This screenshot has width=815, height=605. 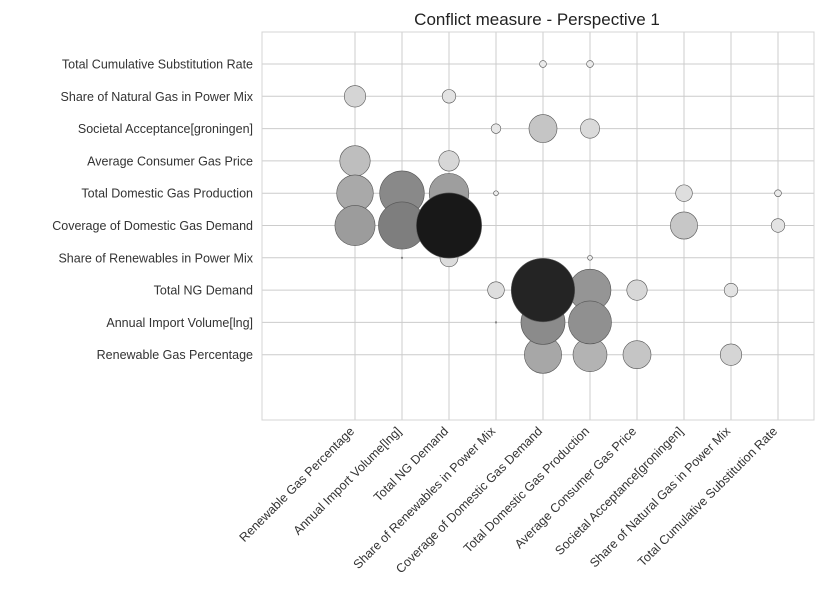 I want to click on bubble-share-of-renewables-in-power-mix-vs-societal-acceptance-groningen, so click(x=496, y=128).